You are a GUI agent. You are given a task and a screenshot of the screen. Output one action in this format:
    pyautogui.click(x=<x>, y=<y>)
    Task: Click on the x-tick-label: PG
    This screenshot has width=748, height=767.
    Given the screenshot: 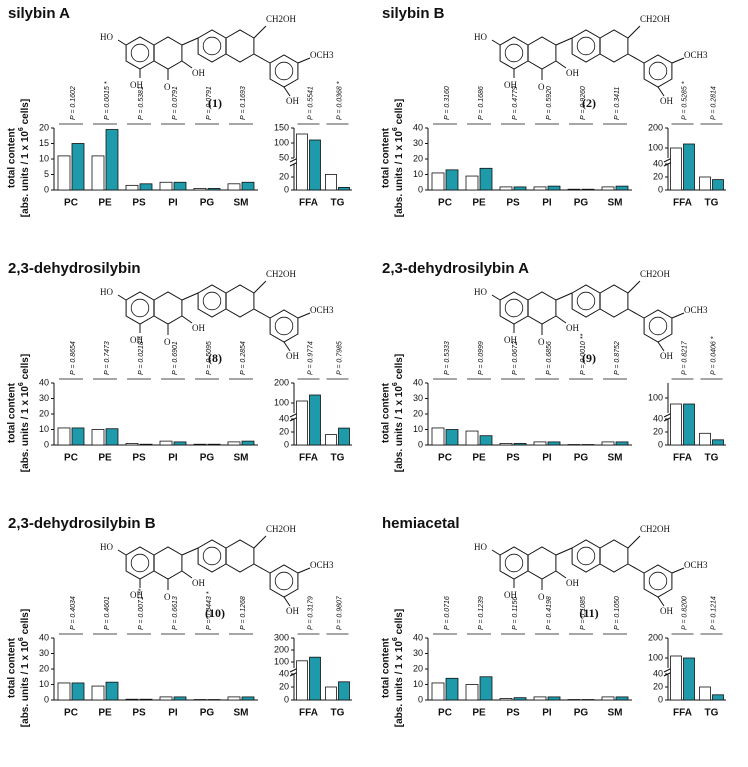 What is the action you would take?
    pyautogui.click(x=581, y=713)
    